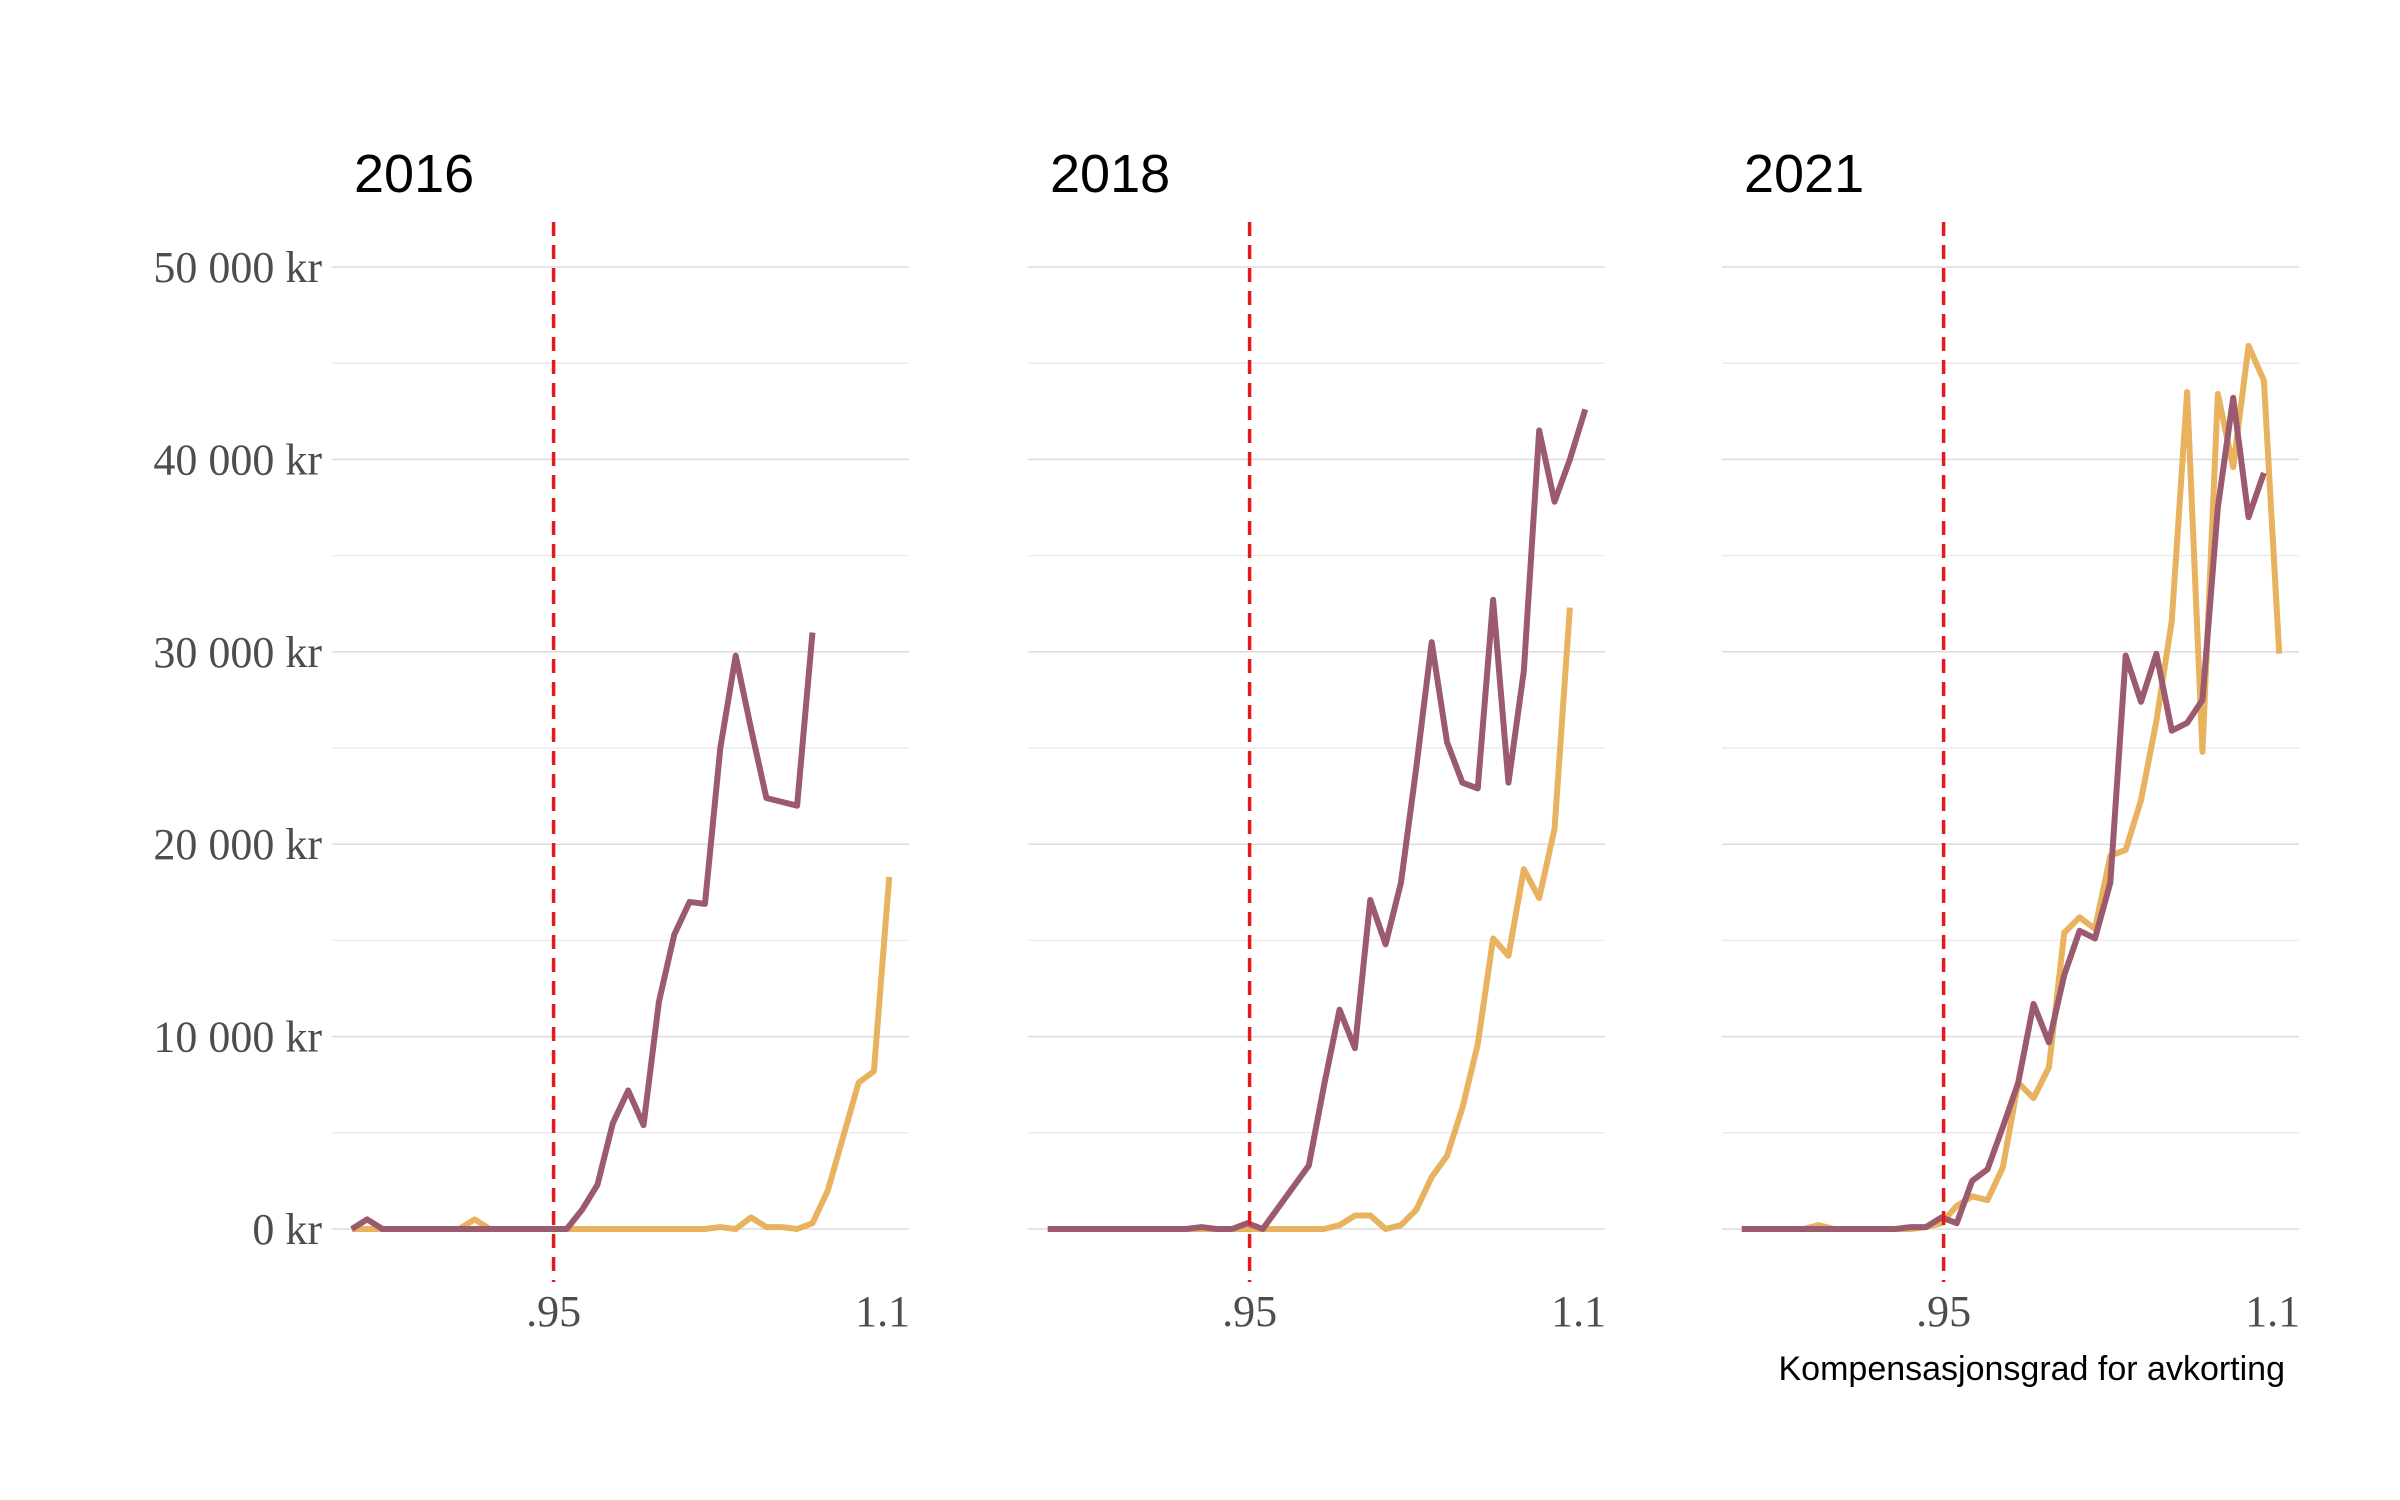  What do you see at coordinates (237, 459) in the screenshot?
I see `y-tick-label: 40 000 kr` at bounding box center [237, 459].